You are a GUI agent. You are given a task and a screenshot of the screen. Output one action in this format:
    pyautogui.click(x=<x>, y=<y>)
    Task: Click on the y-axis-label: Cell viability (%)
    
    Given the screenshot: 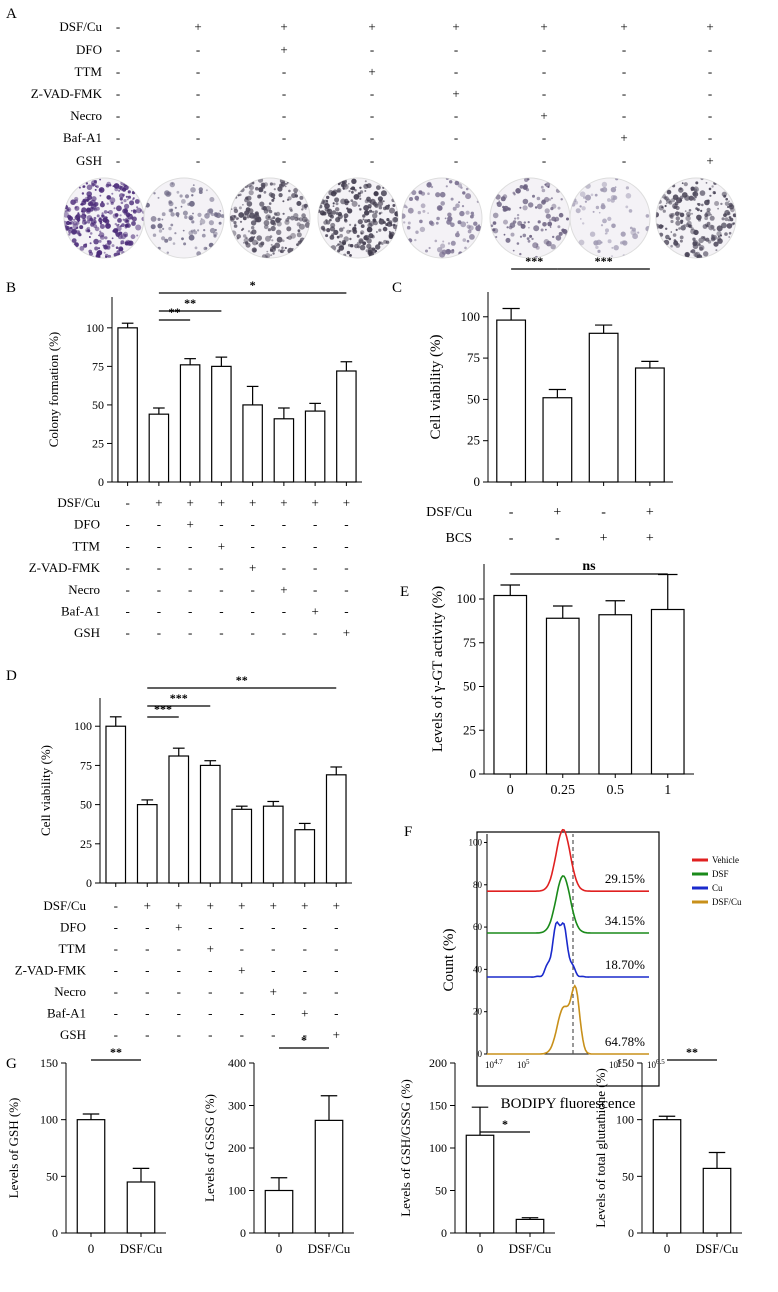 What is the action you would take?
    pyautogui.click(x=436, y=387)
    